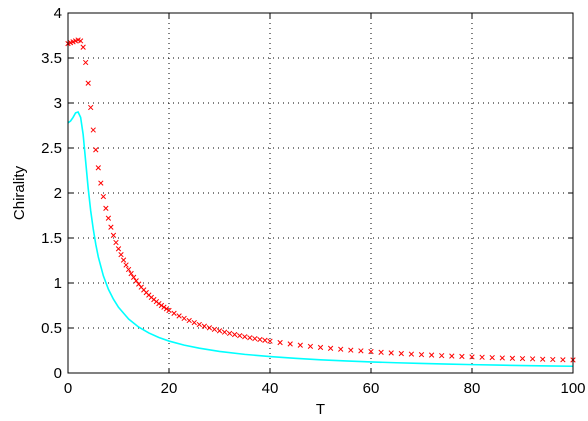  Describe the element at coordinates (472, 388) in the screenshot. I see `x-tick-label: 80` at that location.